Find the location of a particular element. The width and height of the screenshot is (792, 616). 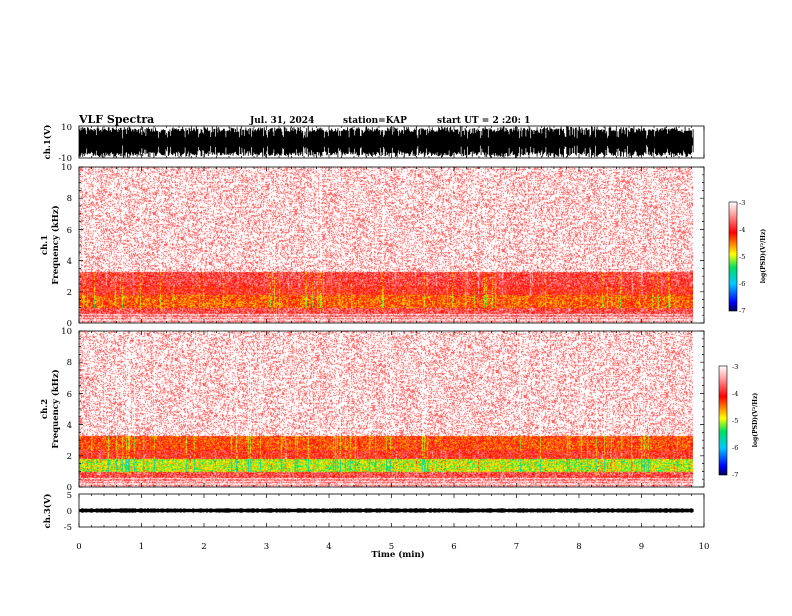

ch1-waveform-line is located at coordinates (386, 142).